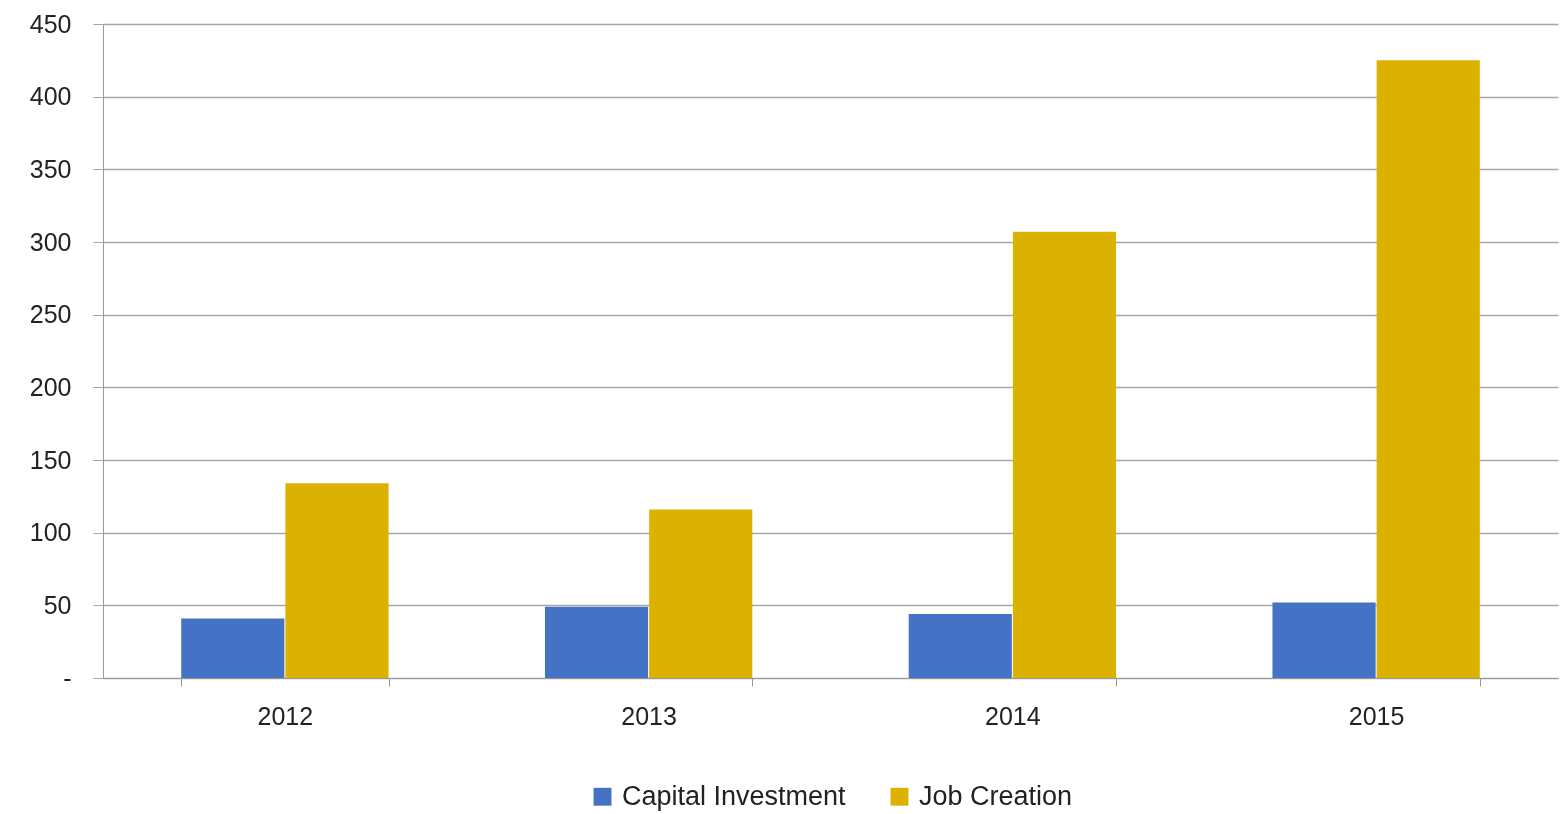  I want to click on y-tick-label: 200, so click(50, 386).